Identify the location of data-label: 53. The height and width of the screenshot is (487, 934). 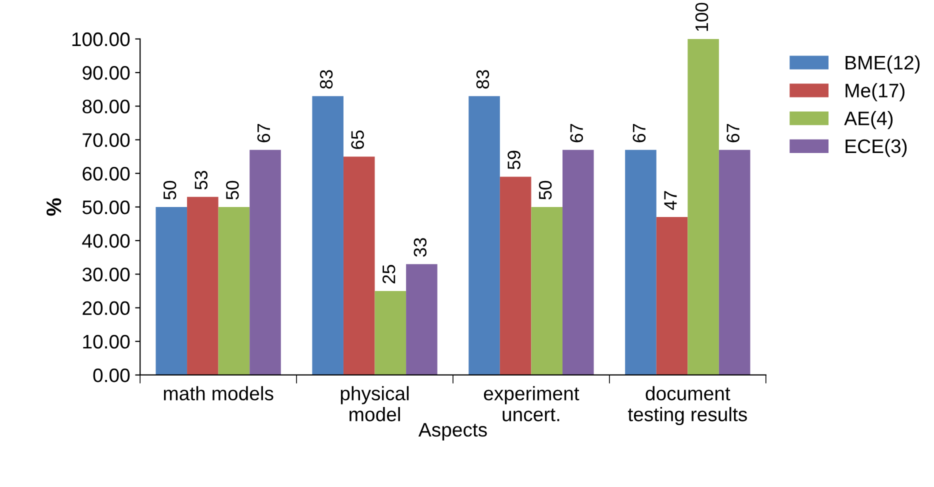
(201, 180).